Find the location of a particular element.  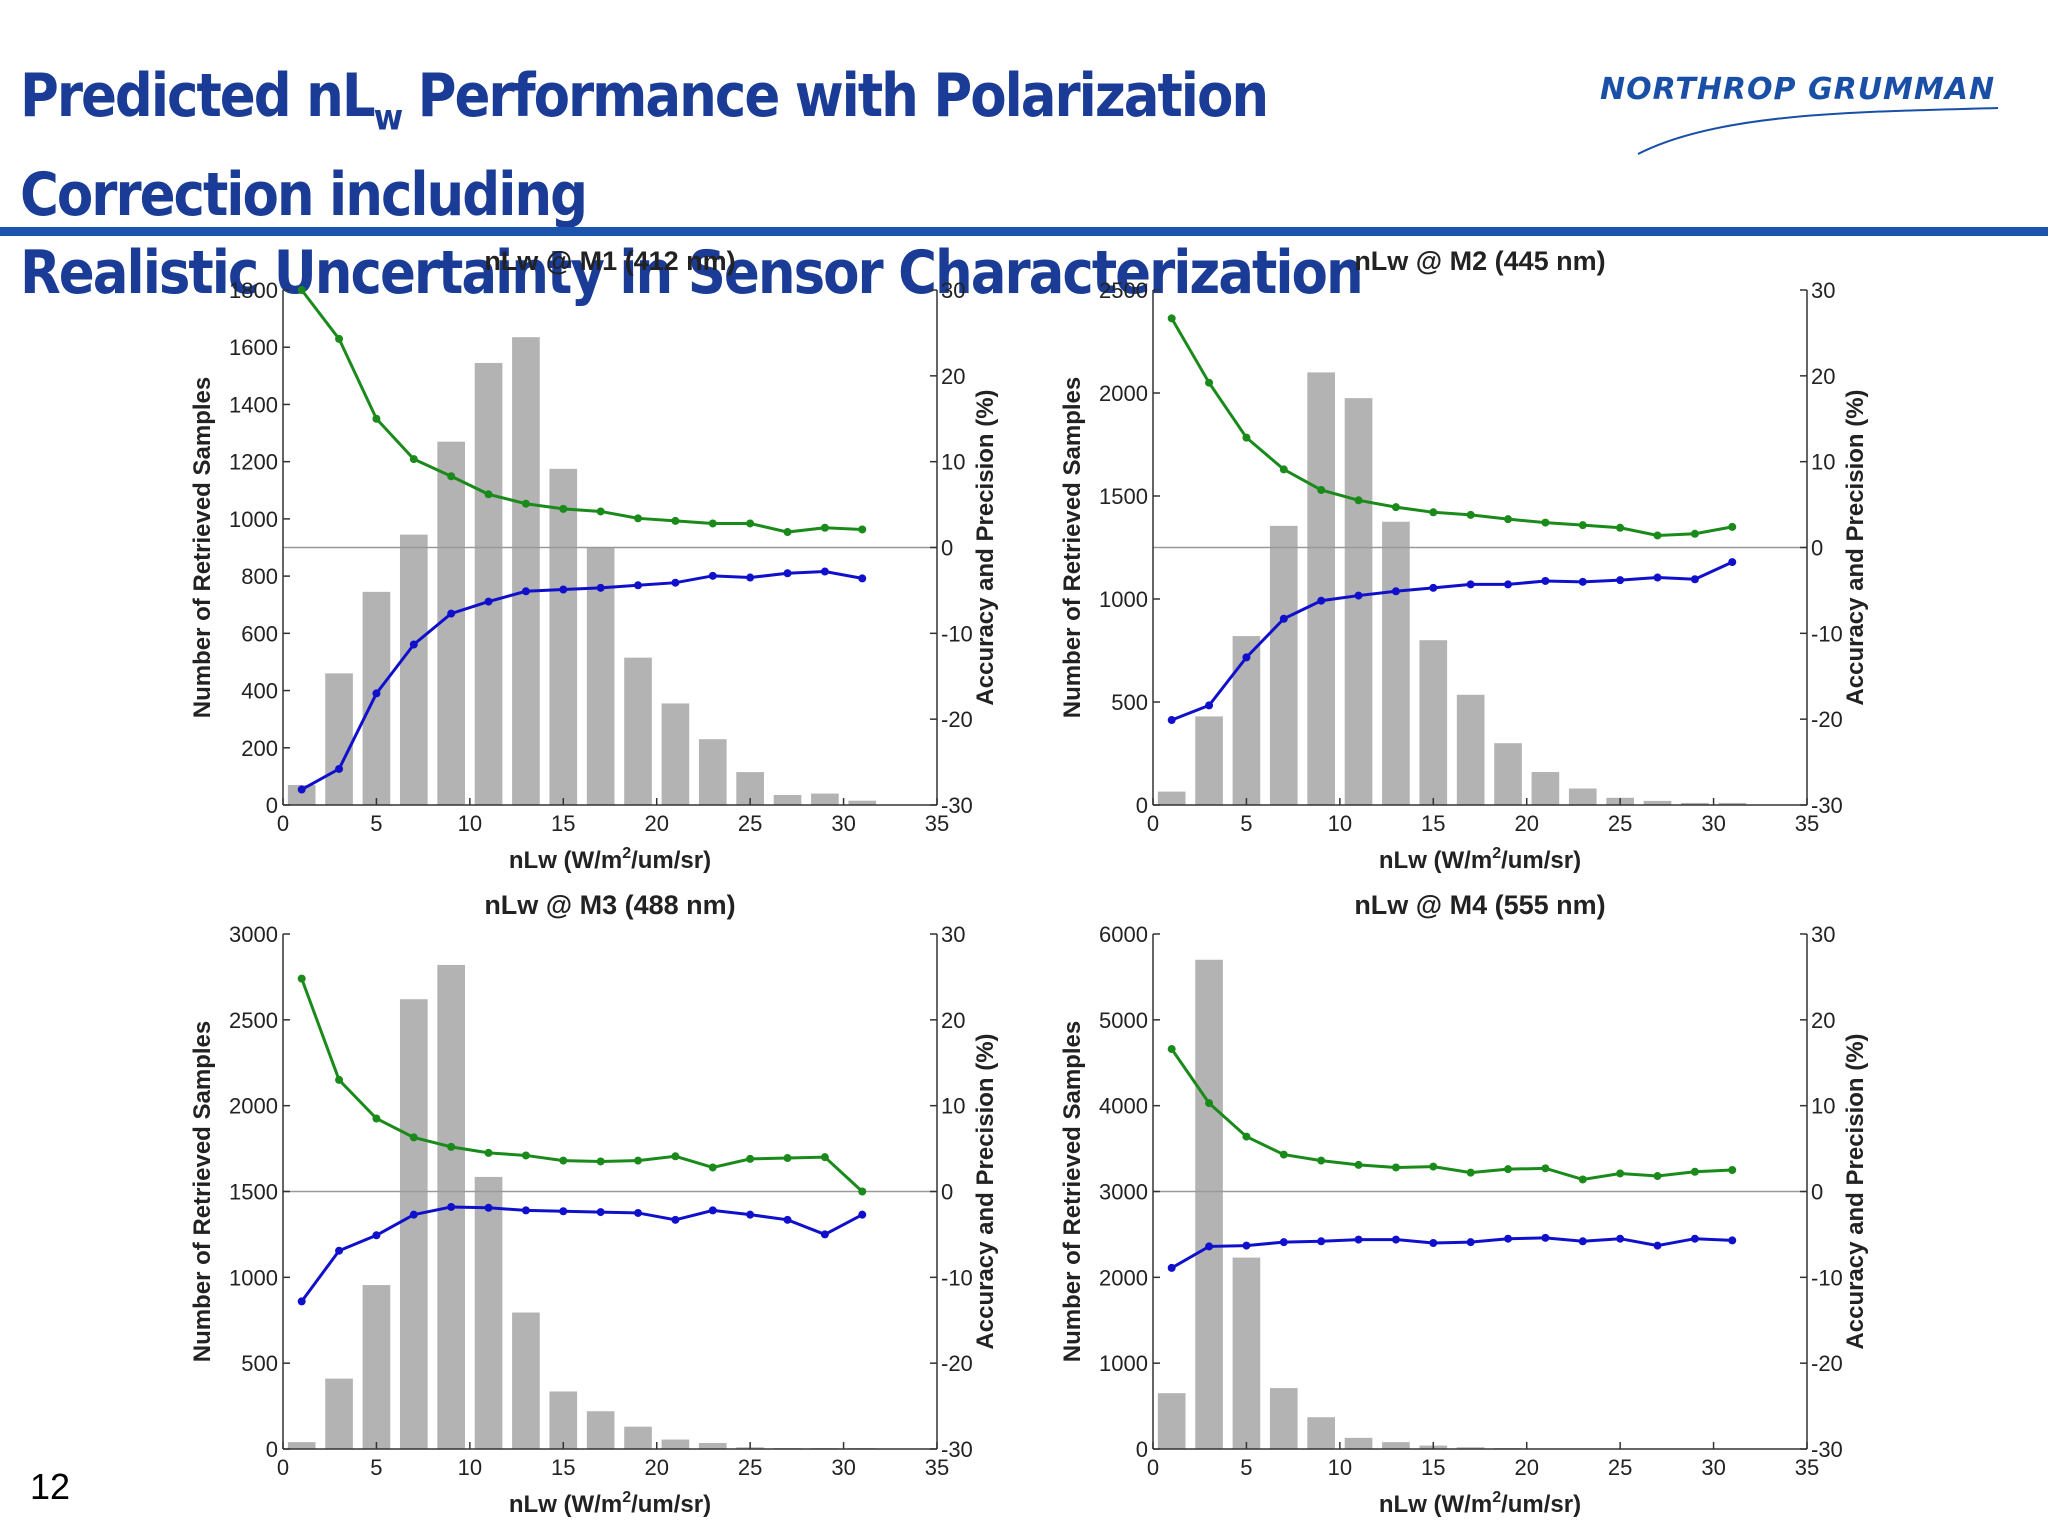

slide-number: 12 is located at coordinates (50, 1486).